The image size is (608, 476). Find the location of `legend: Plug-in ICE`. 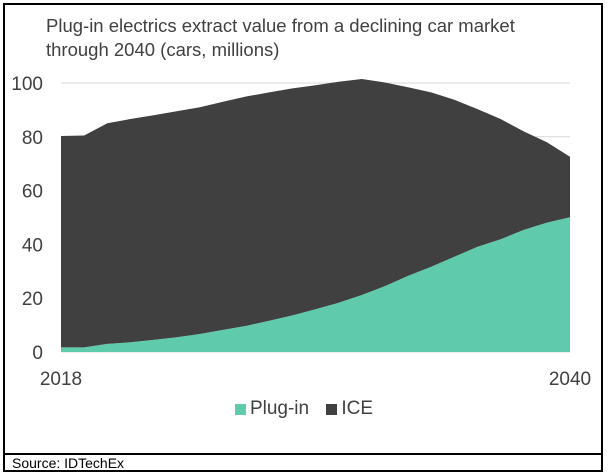

legend: Plug-in ICE is located at coordinates (304, 409).